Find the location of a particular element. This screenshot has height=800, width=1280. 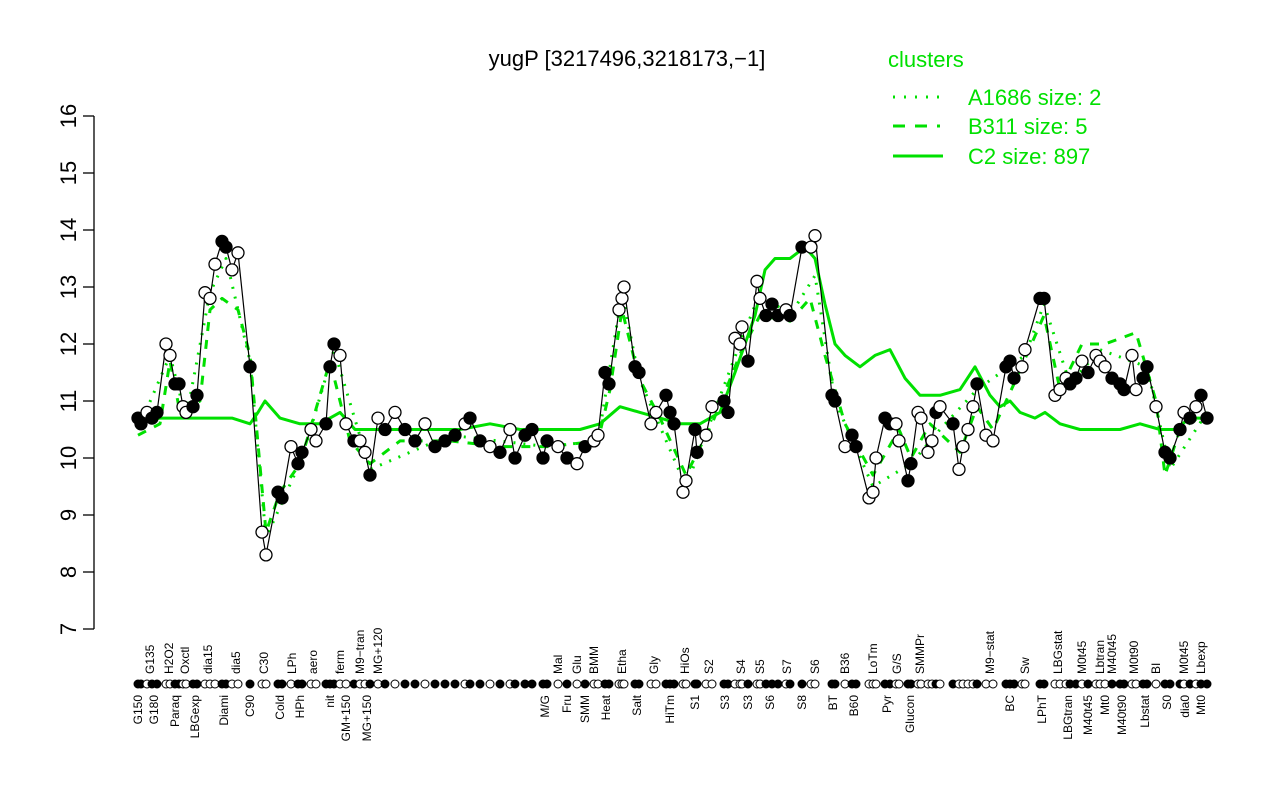

y-tick-label: 10 is located at coordinates (68, 458).